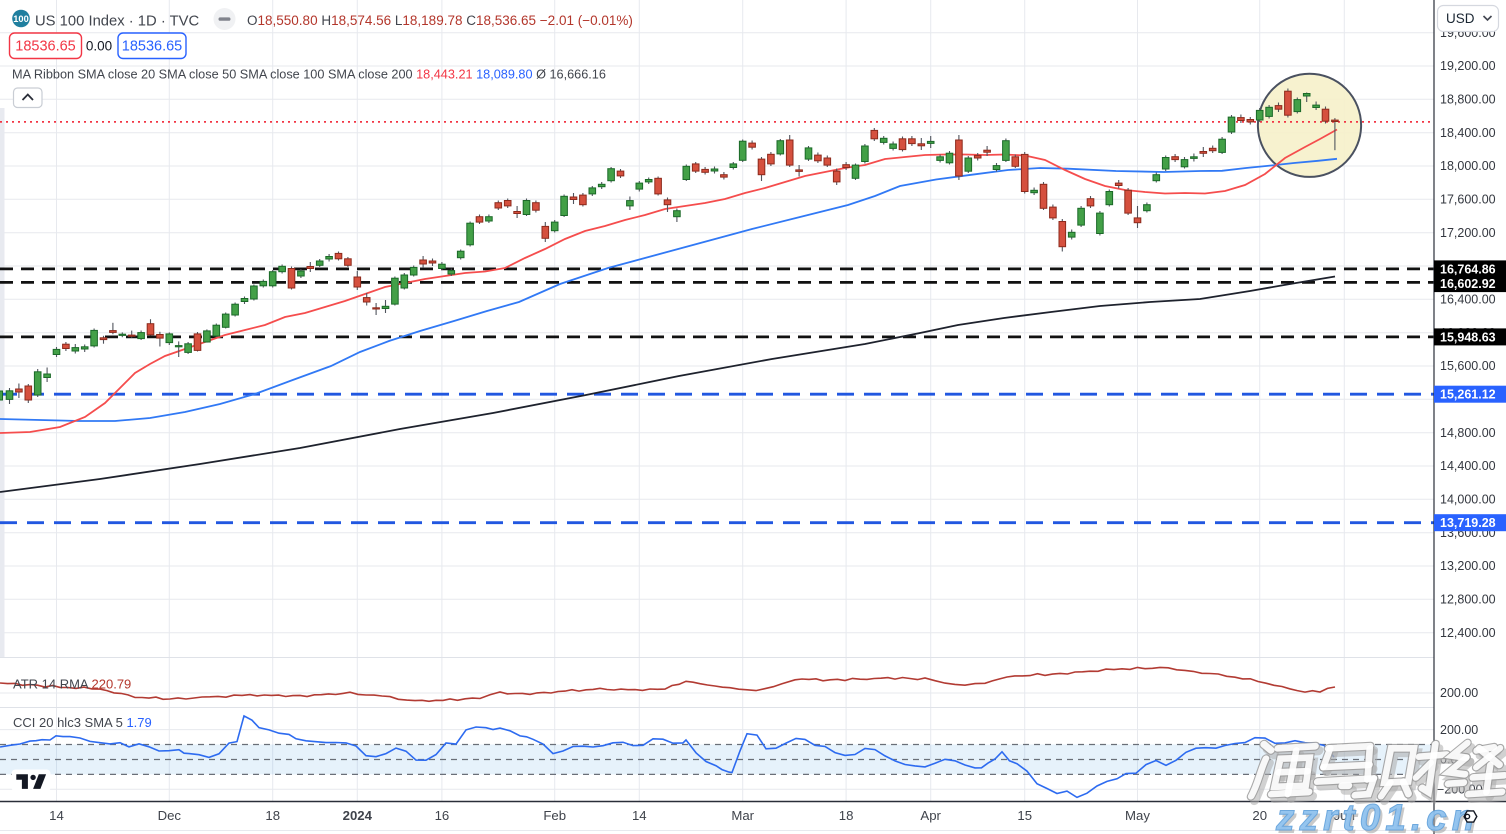 The height and width of the screenshot is (834, 1506). I want to click on svg-text: 18,000.00, so click(1468, 166).